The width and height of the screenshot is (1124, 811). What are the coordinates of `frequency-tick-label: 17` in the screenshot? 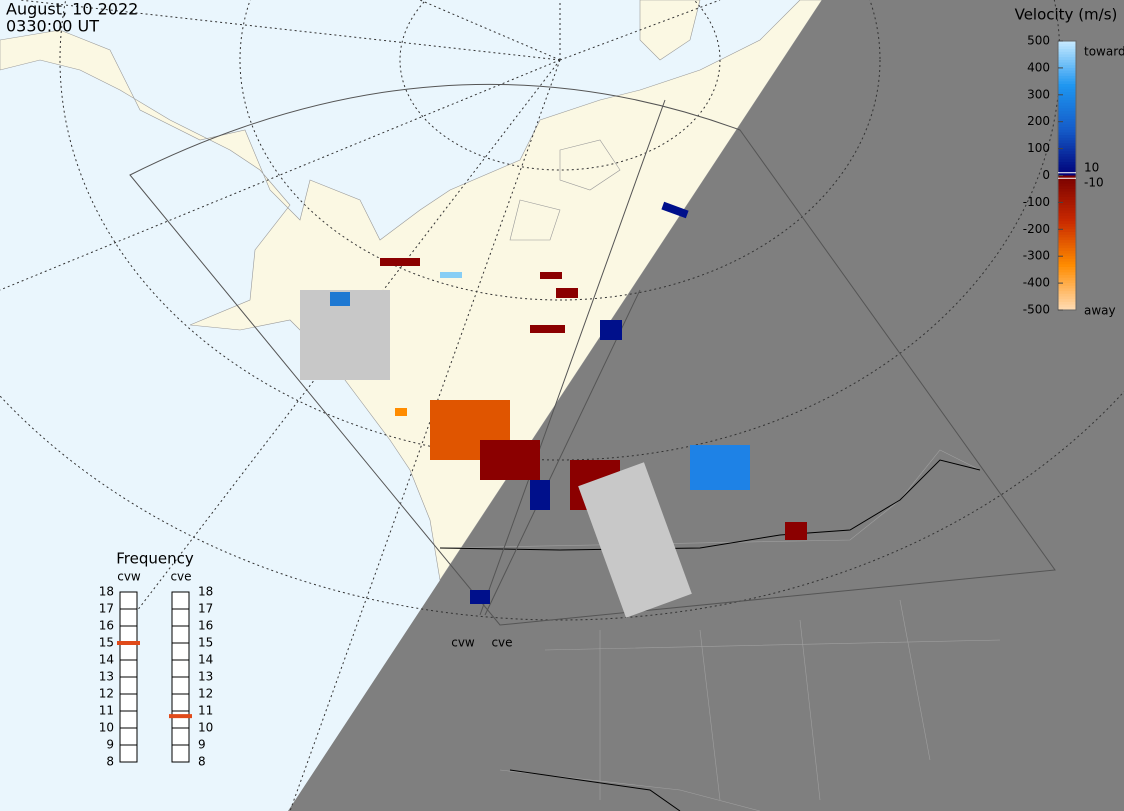 It's located at (106, 609).